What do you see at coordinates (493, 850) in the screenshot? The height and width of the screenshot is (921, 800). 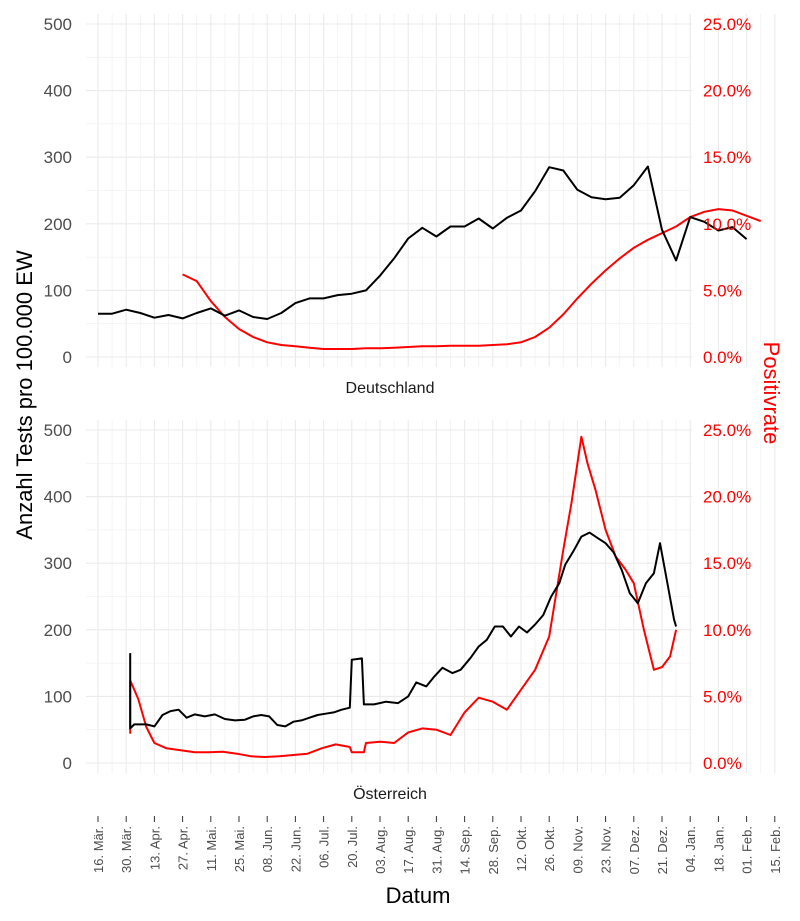 I see `x-tick-label: 28. Sep.` at bounding box center [493, 850].